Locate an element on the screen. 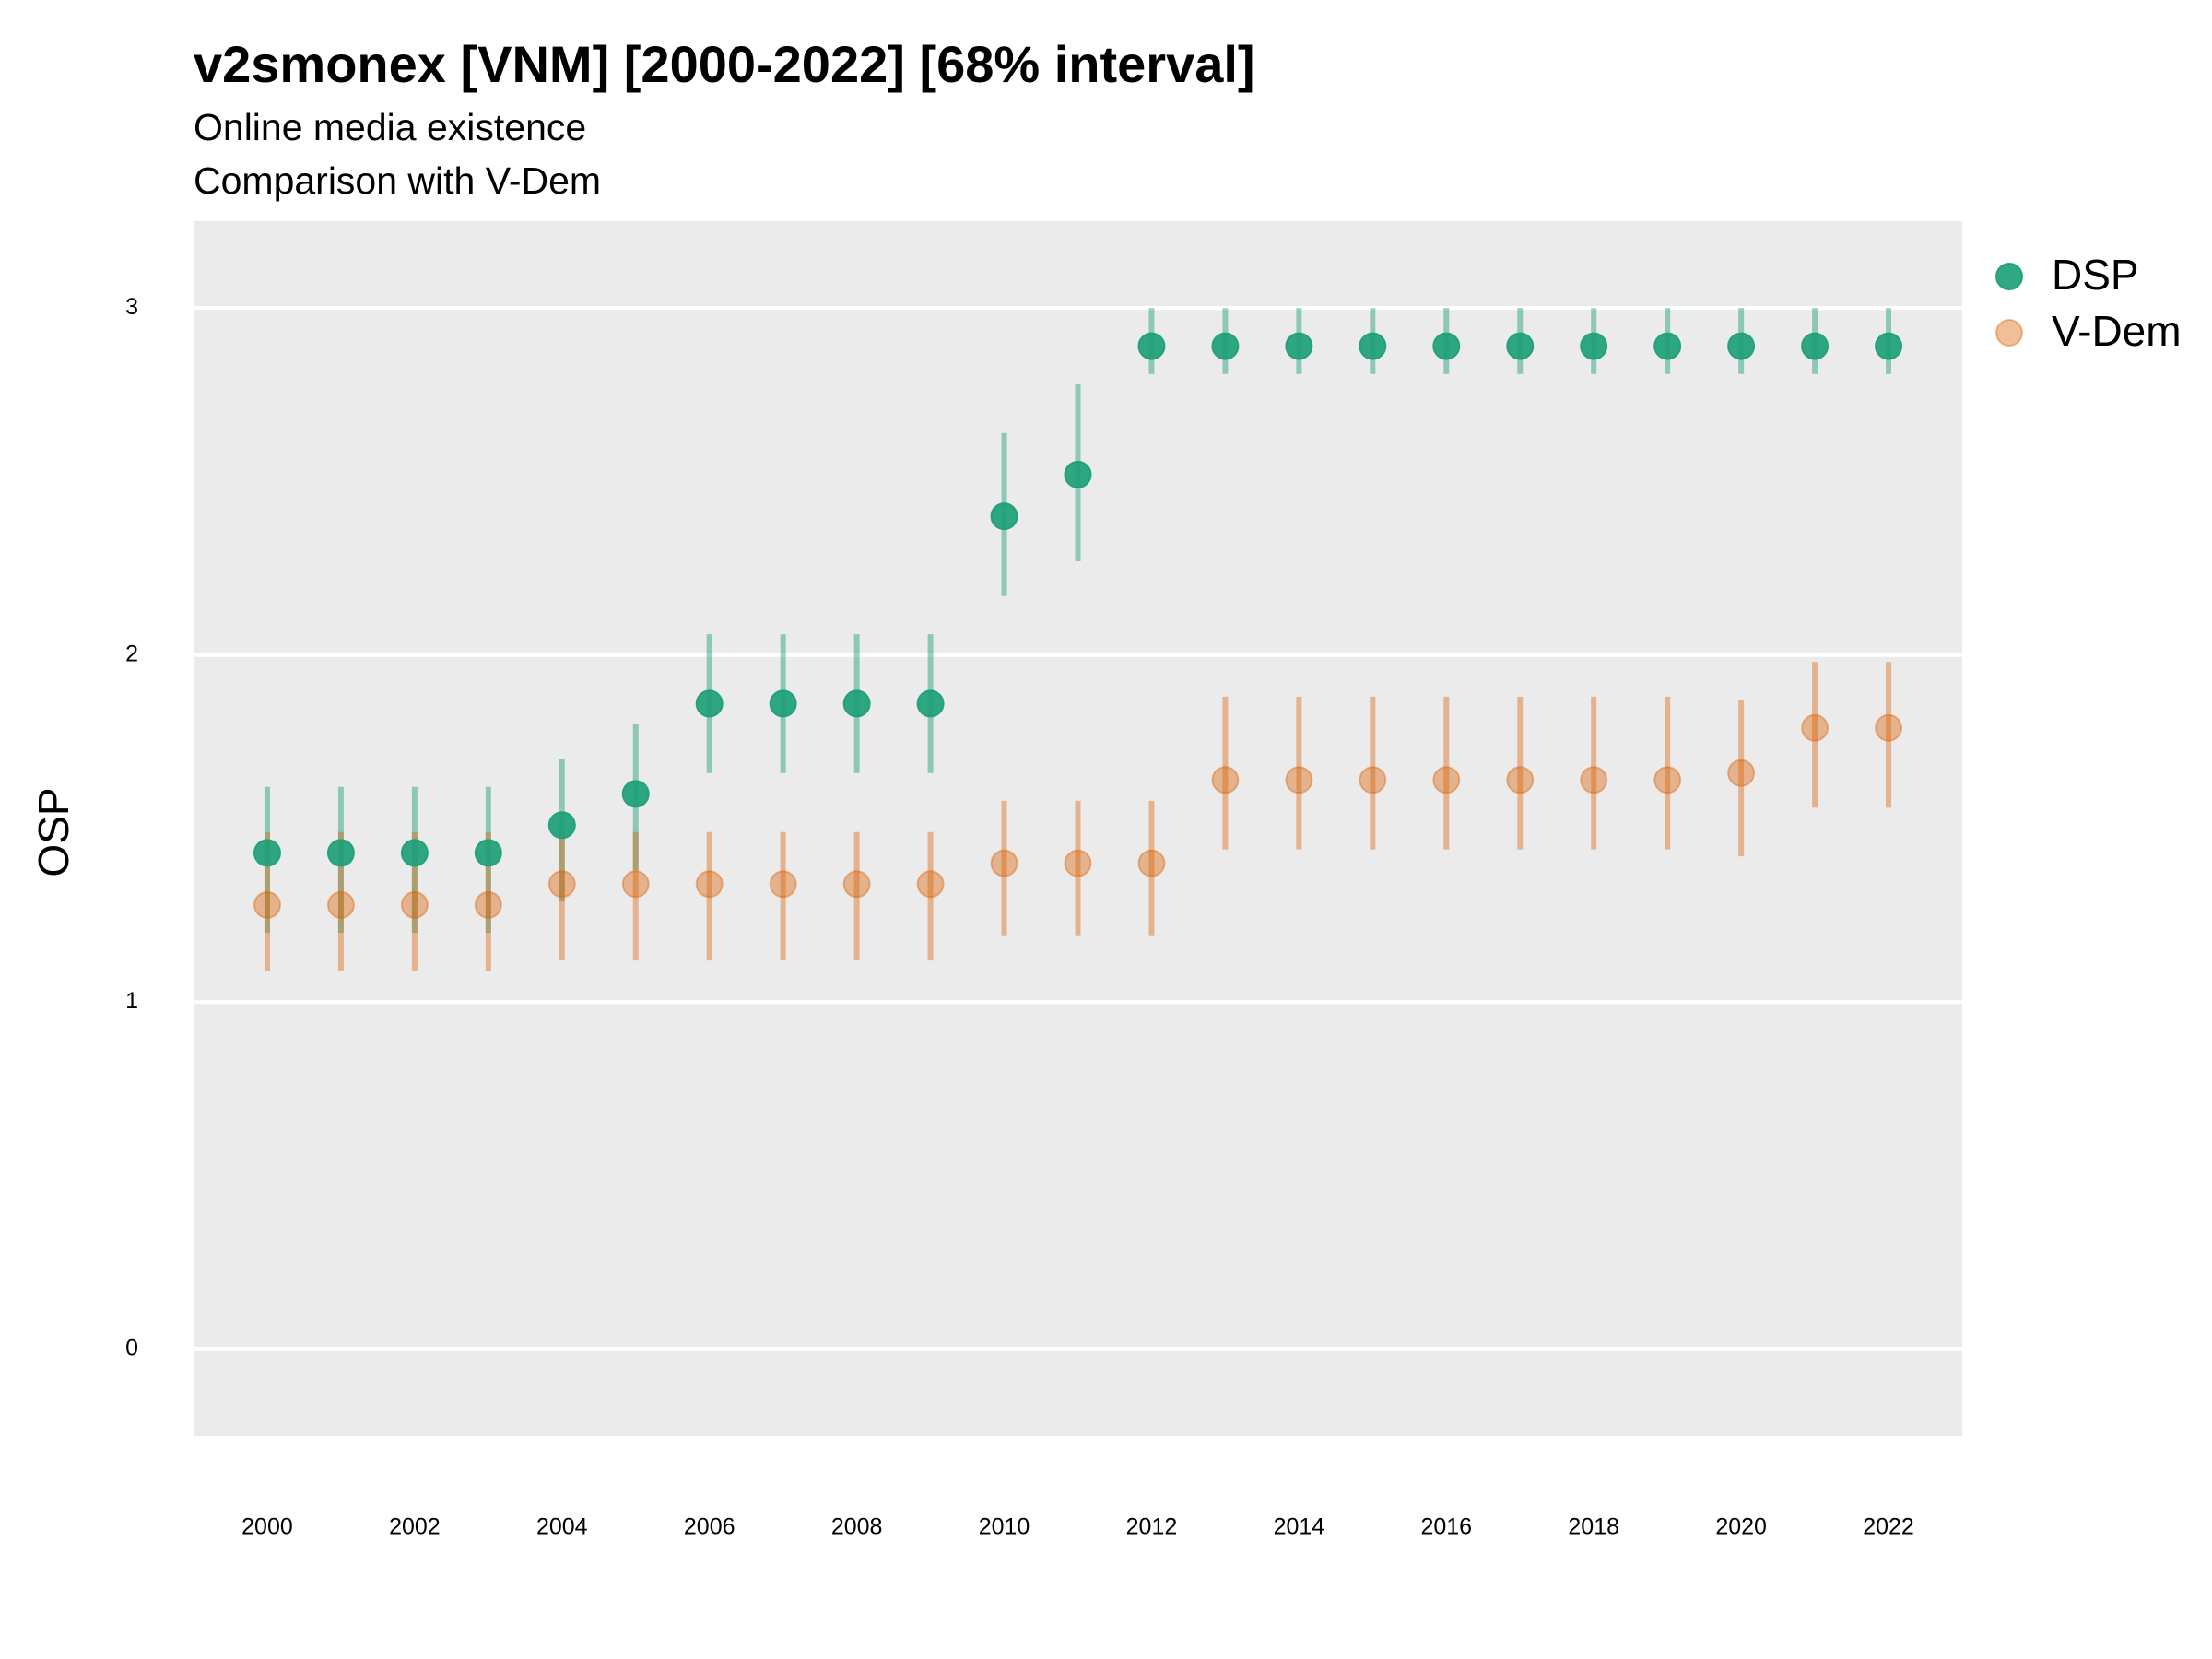 The height and width of the screenshot is (1659, 2212). legend-label: V-Dem is located at coordinates (2117, 331).